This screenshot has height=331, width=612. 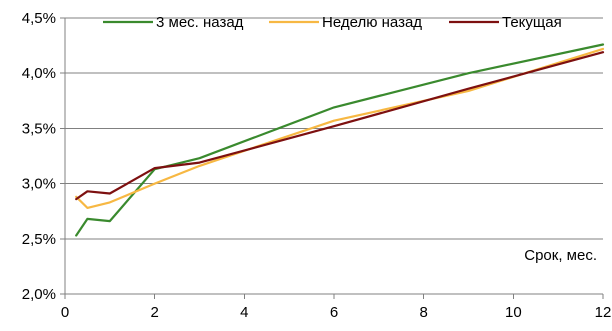 I want to click on y-tick-label: 2,5%, so click(x=39, y=239).